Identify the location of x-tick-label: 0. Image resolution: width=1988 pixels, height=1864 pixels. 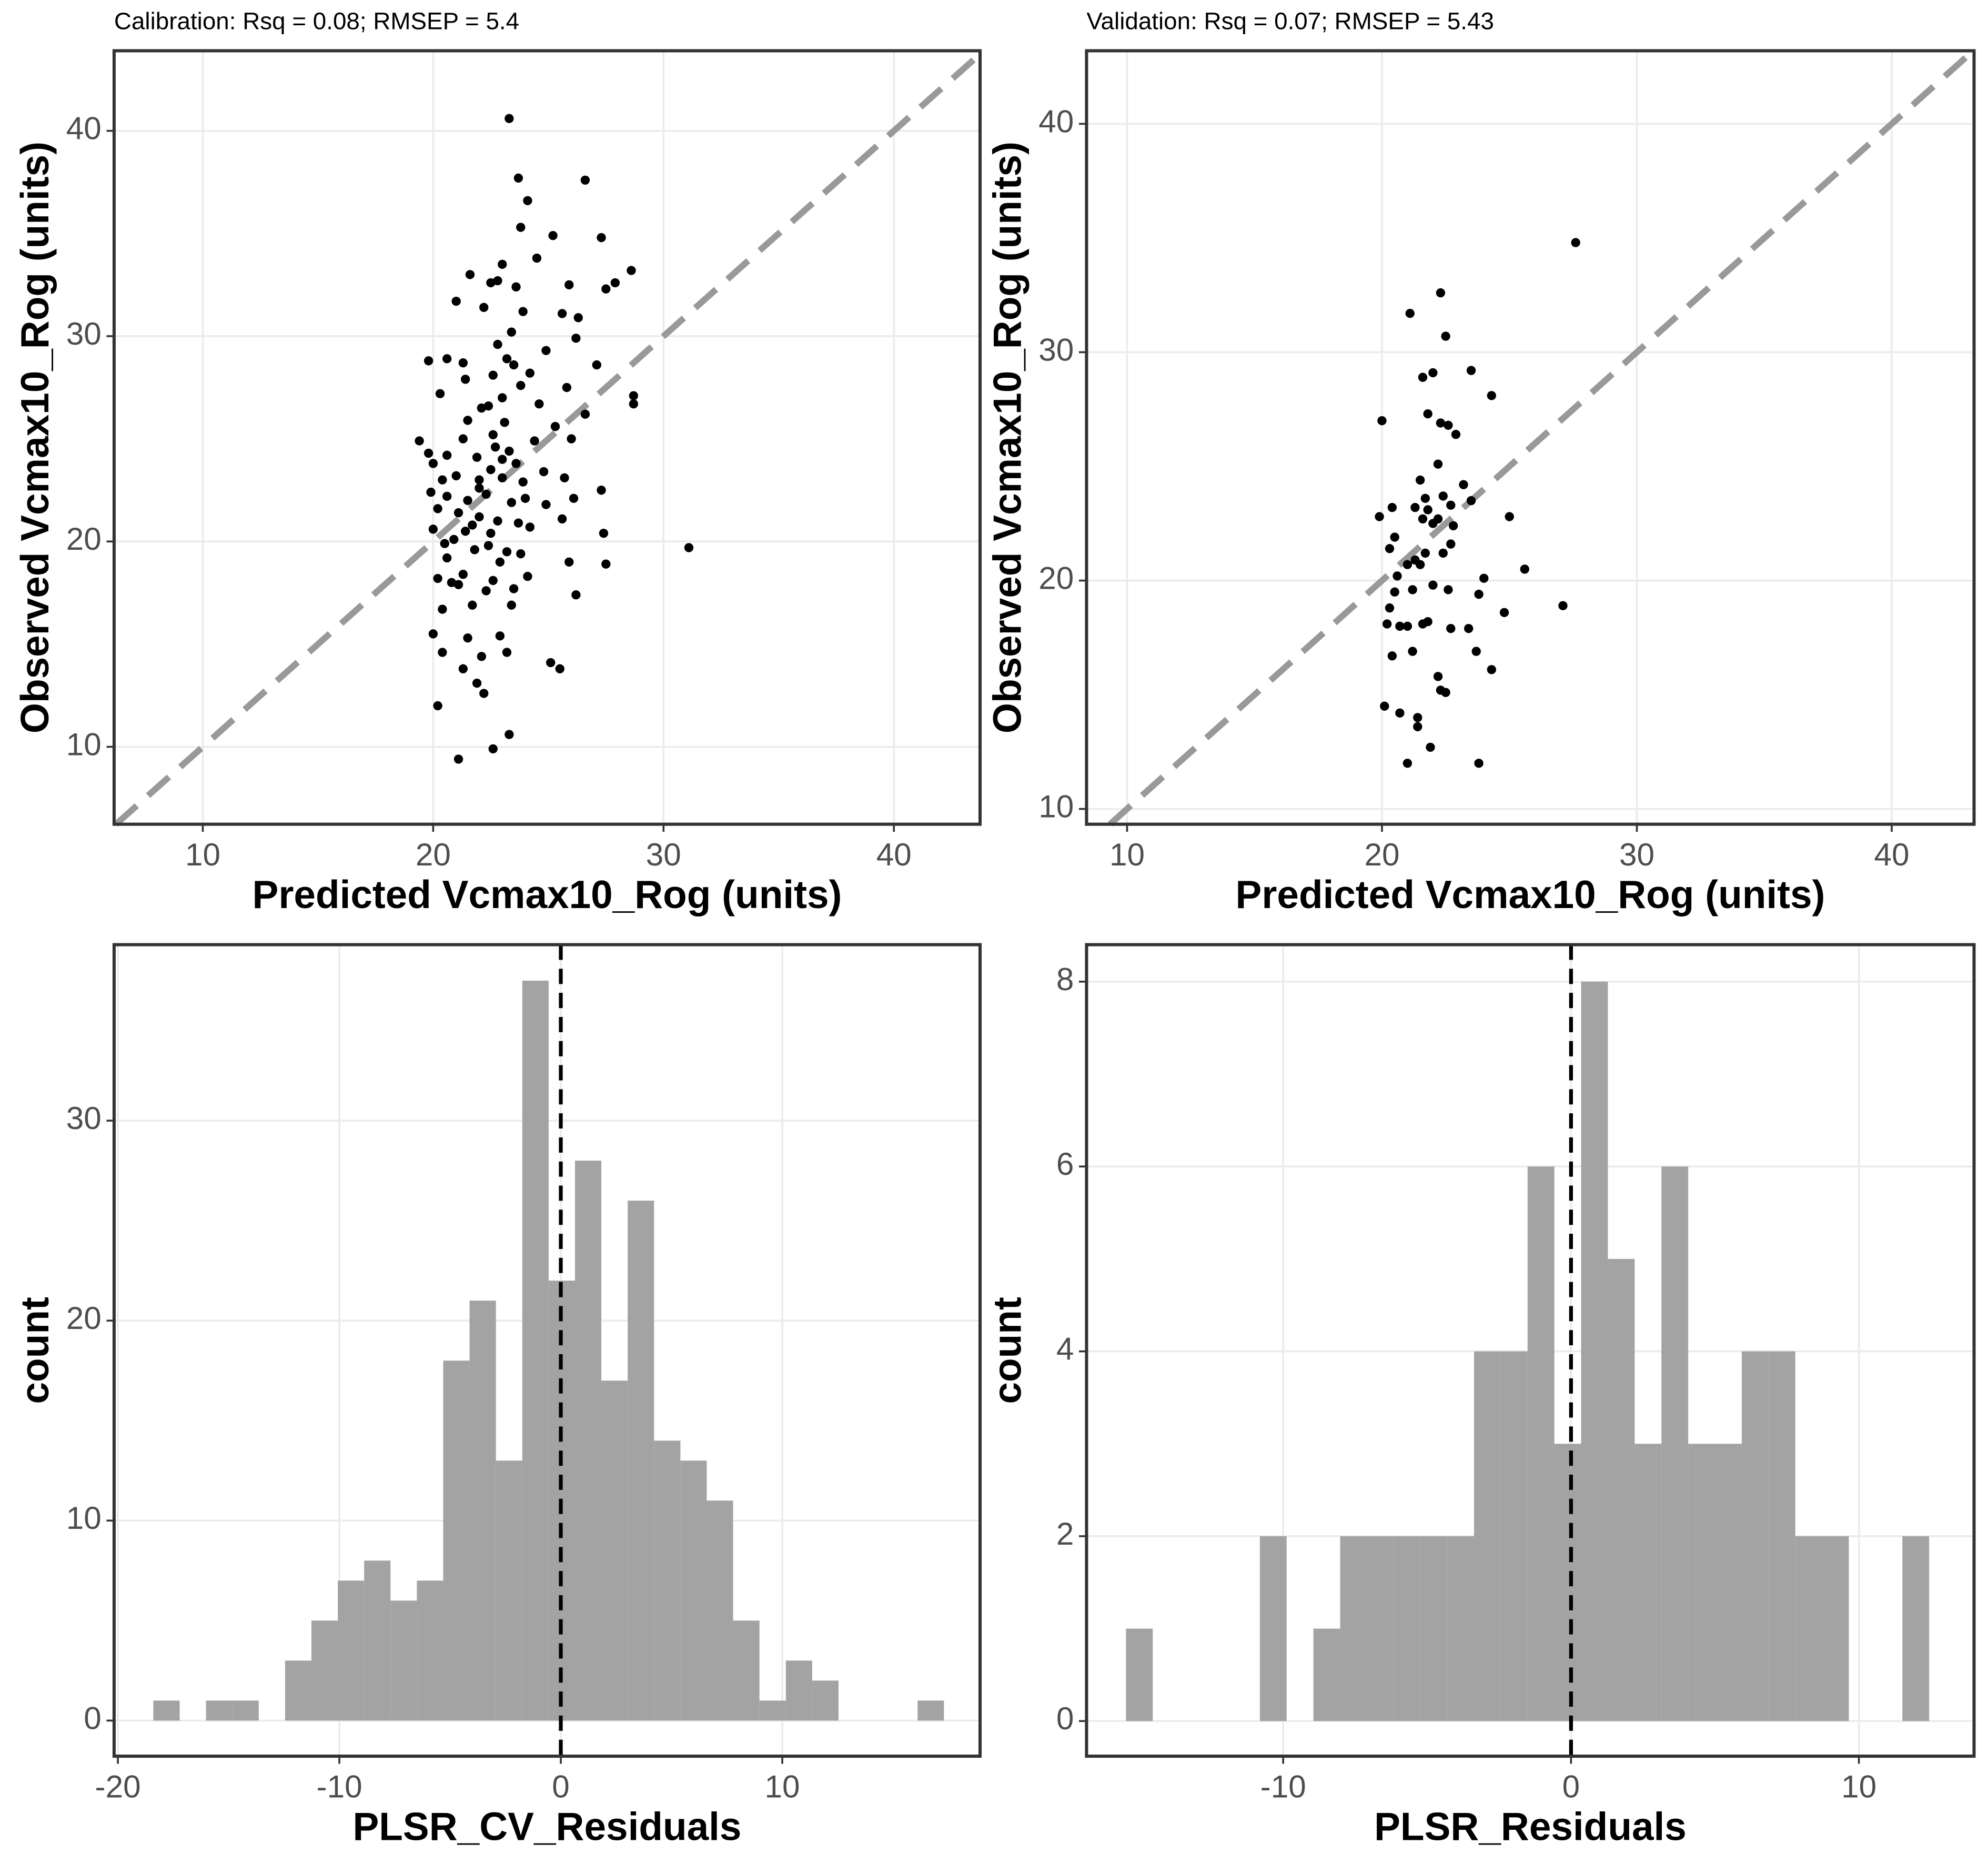
(1571, 1787).